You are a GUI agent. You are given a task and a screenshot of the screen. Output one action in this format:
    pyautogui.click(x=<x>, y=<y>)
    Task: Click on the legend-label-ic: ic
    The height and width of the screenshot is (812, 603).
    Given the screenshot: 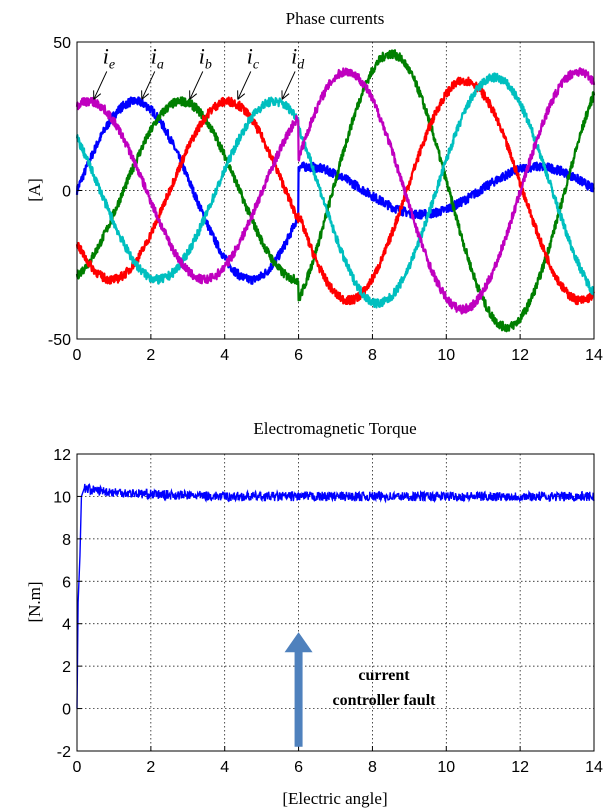 What is the action you would take?
    pyautogui.click(x=248, y=71)
    